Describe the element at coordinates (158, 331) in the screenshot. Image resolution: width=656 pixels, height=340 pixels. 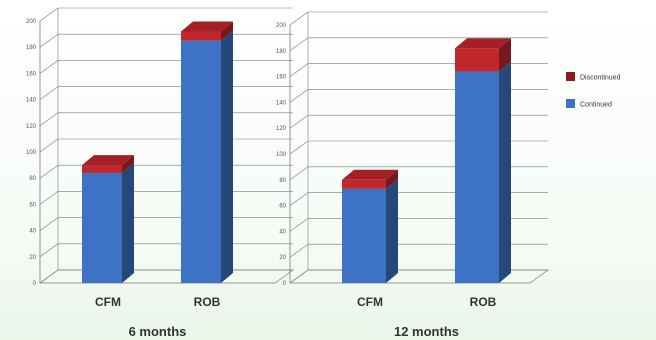
I see `x-axis-label: 6 months` at that location.